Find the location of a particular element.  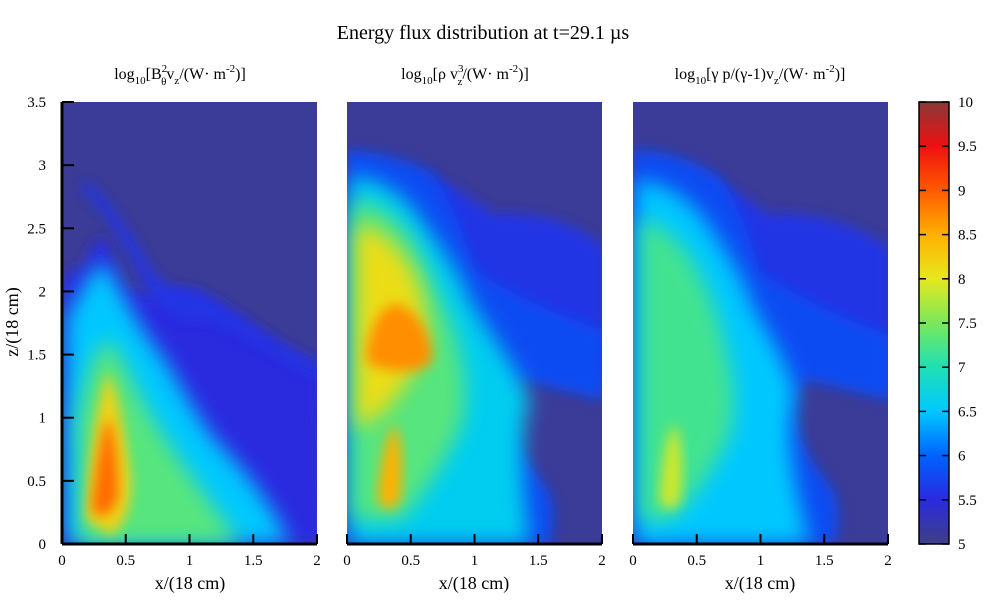

panel3-title-subz: z is located at coordinates (776, 81).